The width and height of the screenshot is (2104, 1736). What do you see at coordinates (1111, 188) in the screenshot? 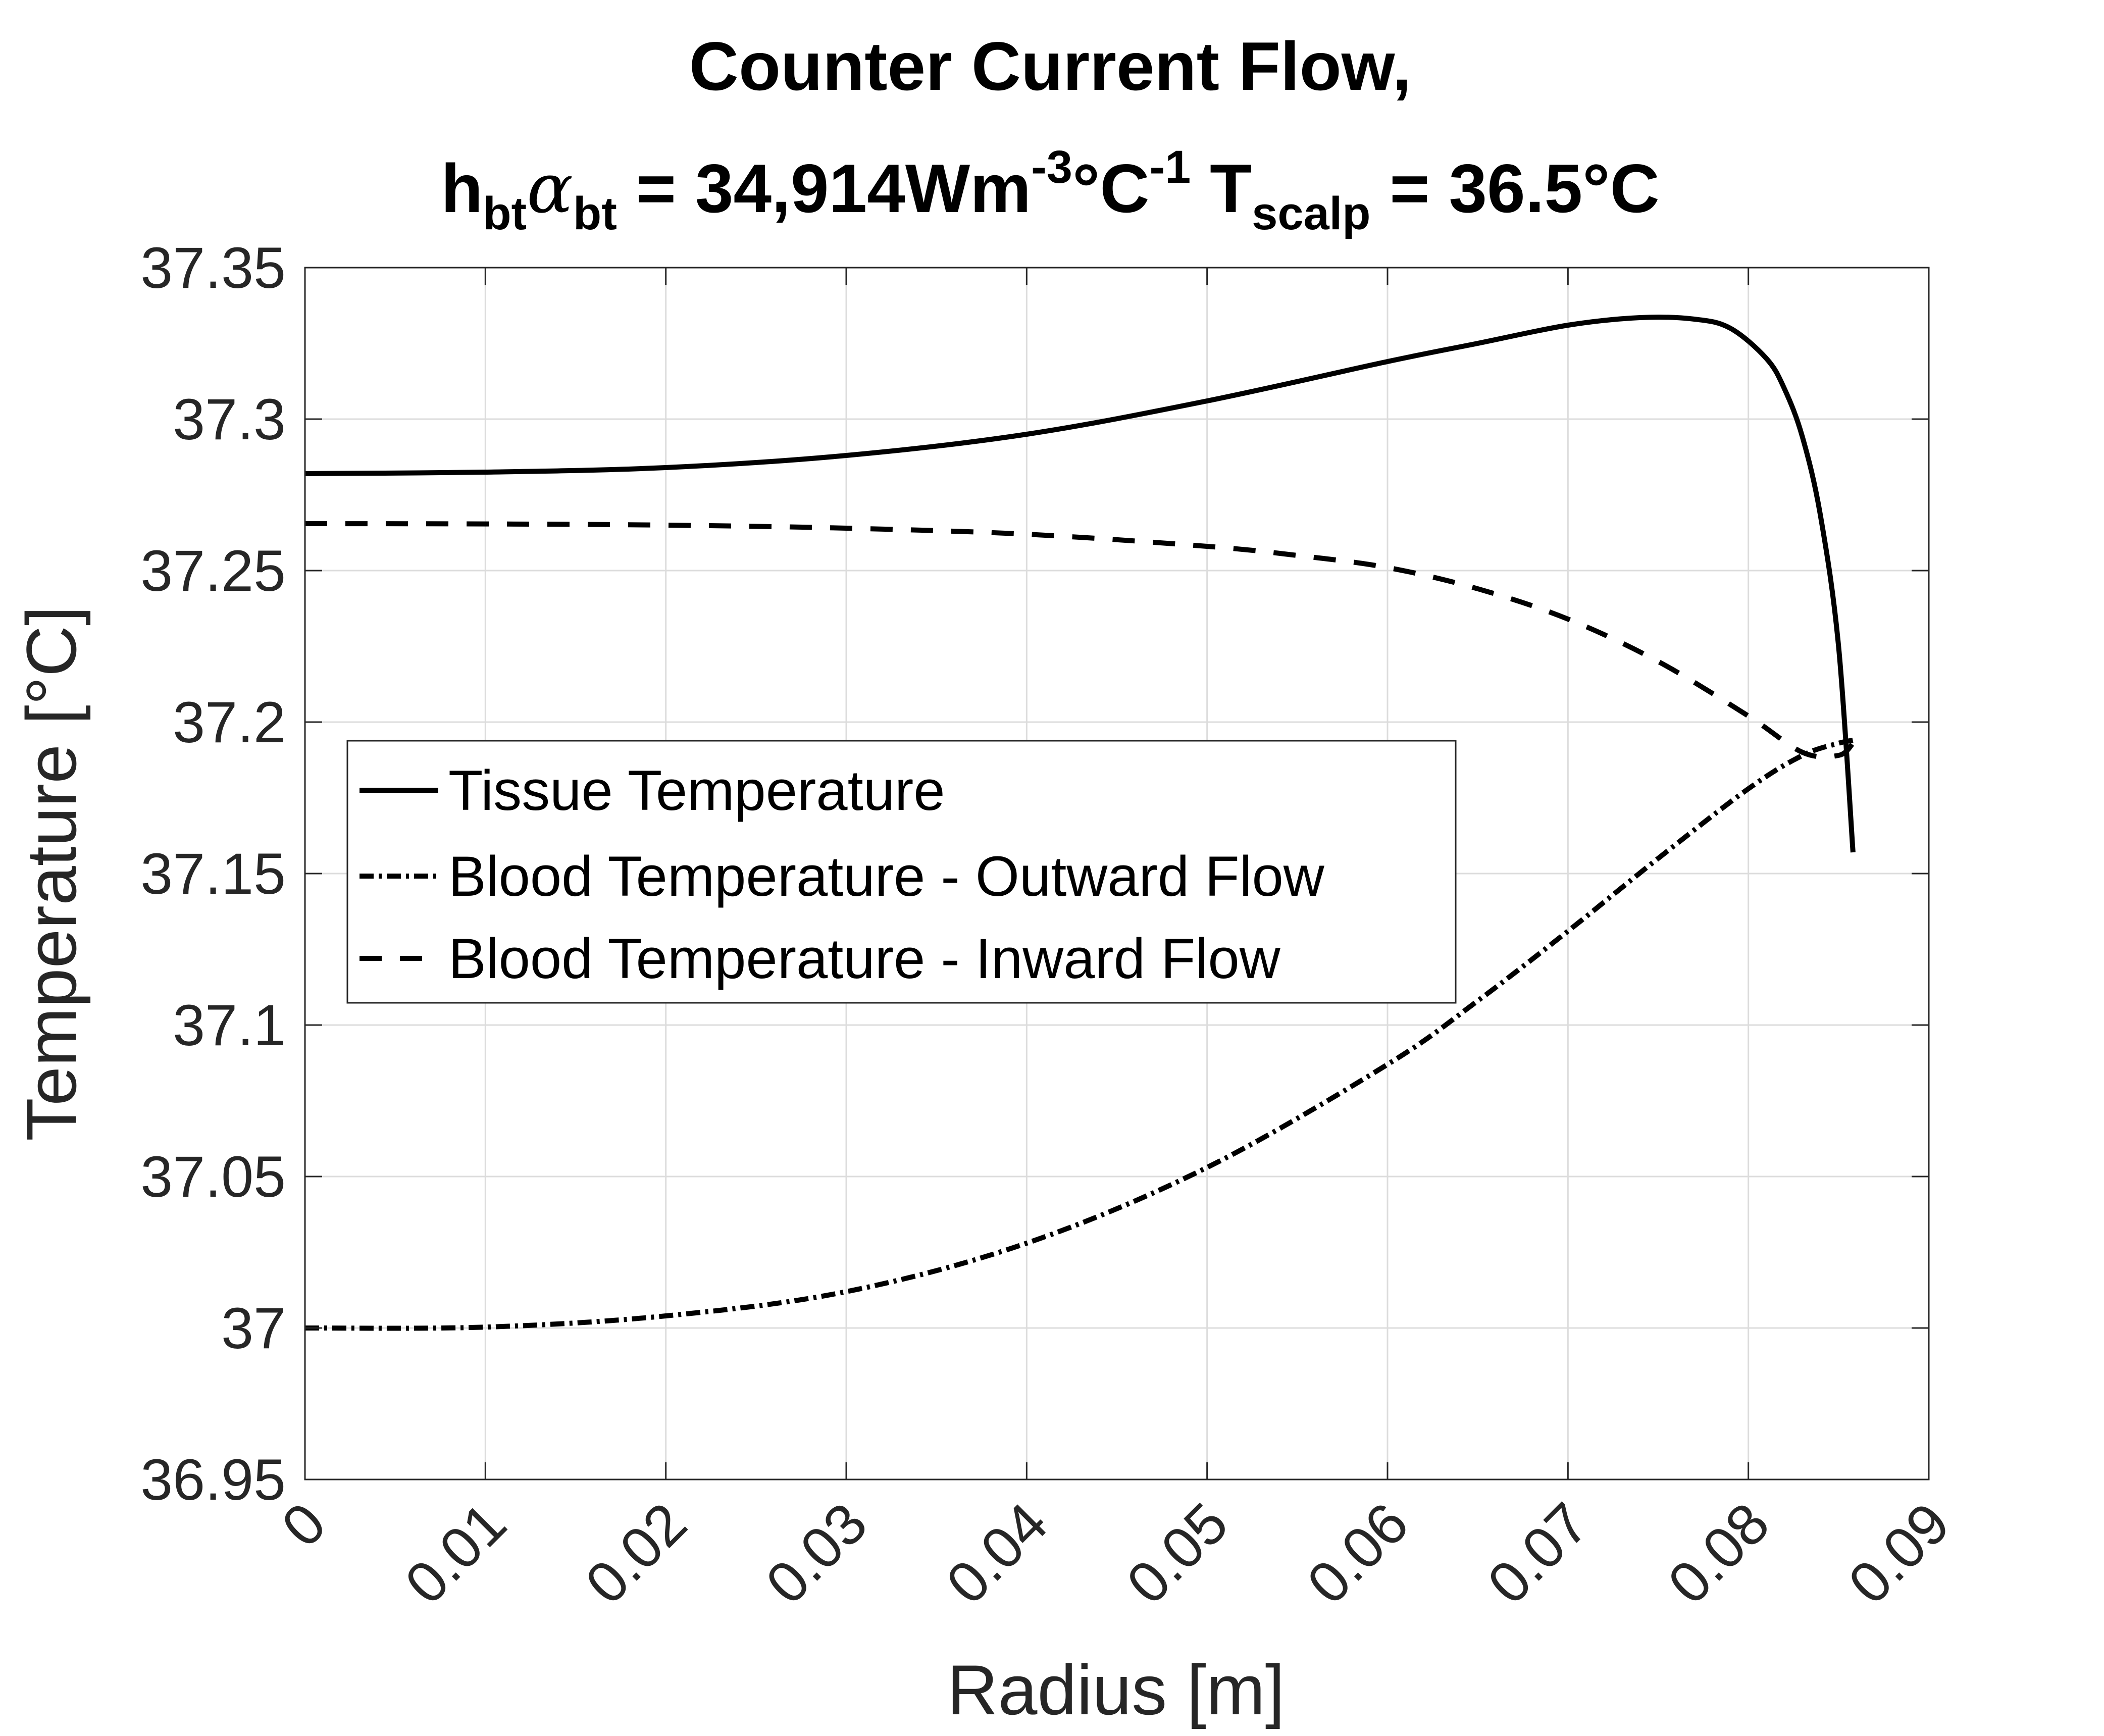
I see `subtitle-deg1: °C` at bounding box center [1111, 188].